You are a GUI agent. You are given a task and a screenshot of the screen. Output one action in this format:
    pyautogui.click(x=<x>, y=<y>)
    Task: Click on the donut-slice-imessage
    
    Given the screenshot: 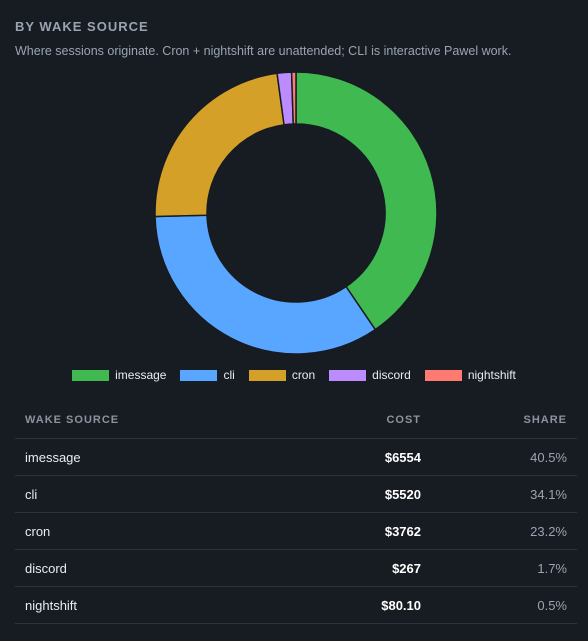 What is the action you would take?
    pyautogui.click(x=366, y=201)
    